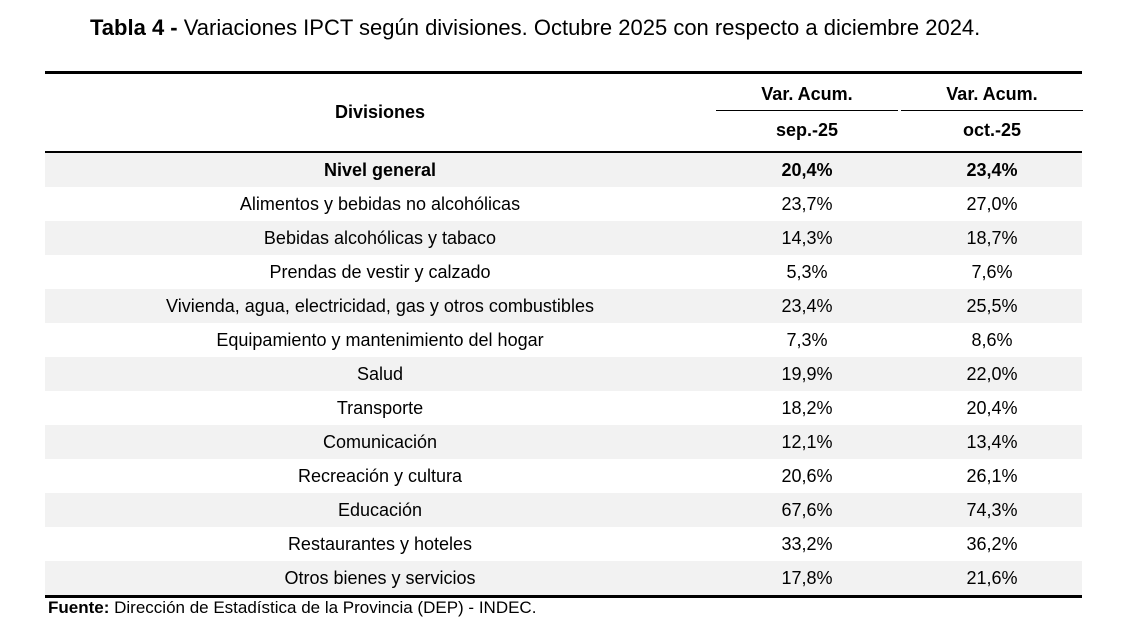 The image size is (1125, 630). Describe the element at coordinates (992, 578) in the screenshot. I see `row-value-oct: 21,6%` at that location.